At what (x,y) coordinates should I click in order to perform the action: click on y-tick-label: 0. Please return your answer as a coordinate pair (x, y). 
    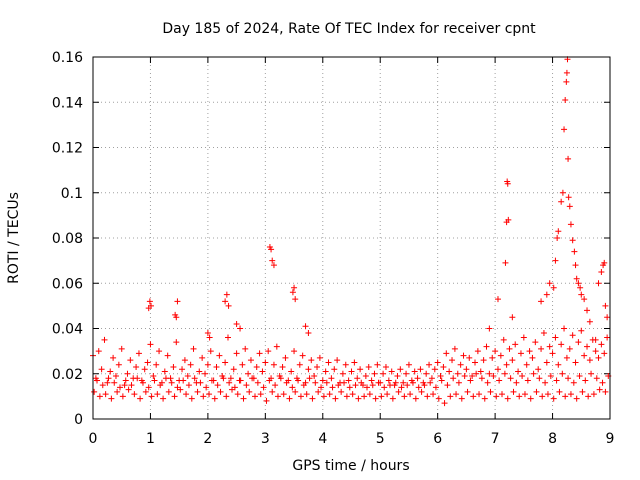
    Looking at the image, I should click on (78, 420).